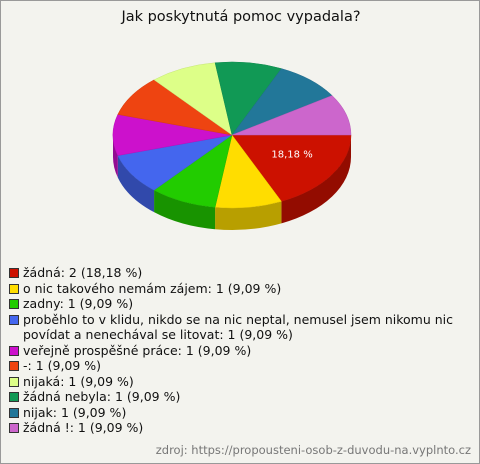 This screenshot has width=480, height=464. Describe the element at coordinates (240, 397) in the screenshot. I see `legend-item: žádná nebyla: 1 (9,09 %)` at that location.